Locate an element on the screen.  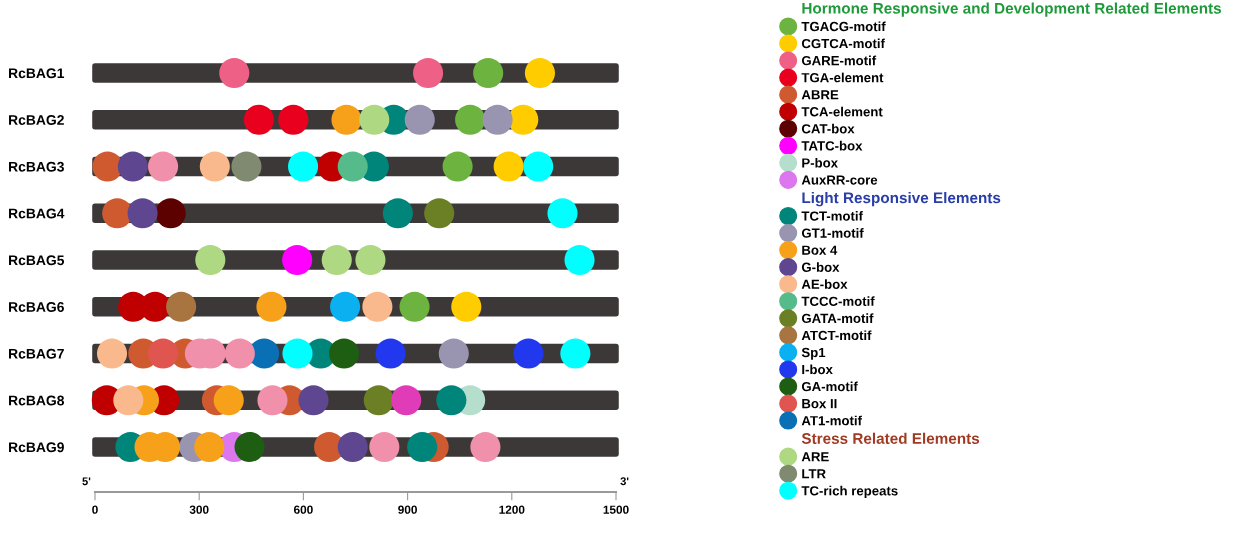
y-tick-label: RcBAG8 is located at coordinates (37, 400).